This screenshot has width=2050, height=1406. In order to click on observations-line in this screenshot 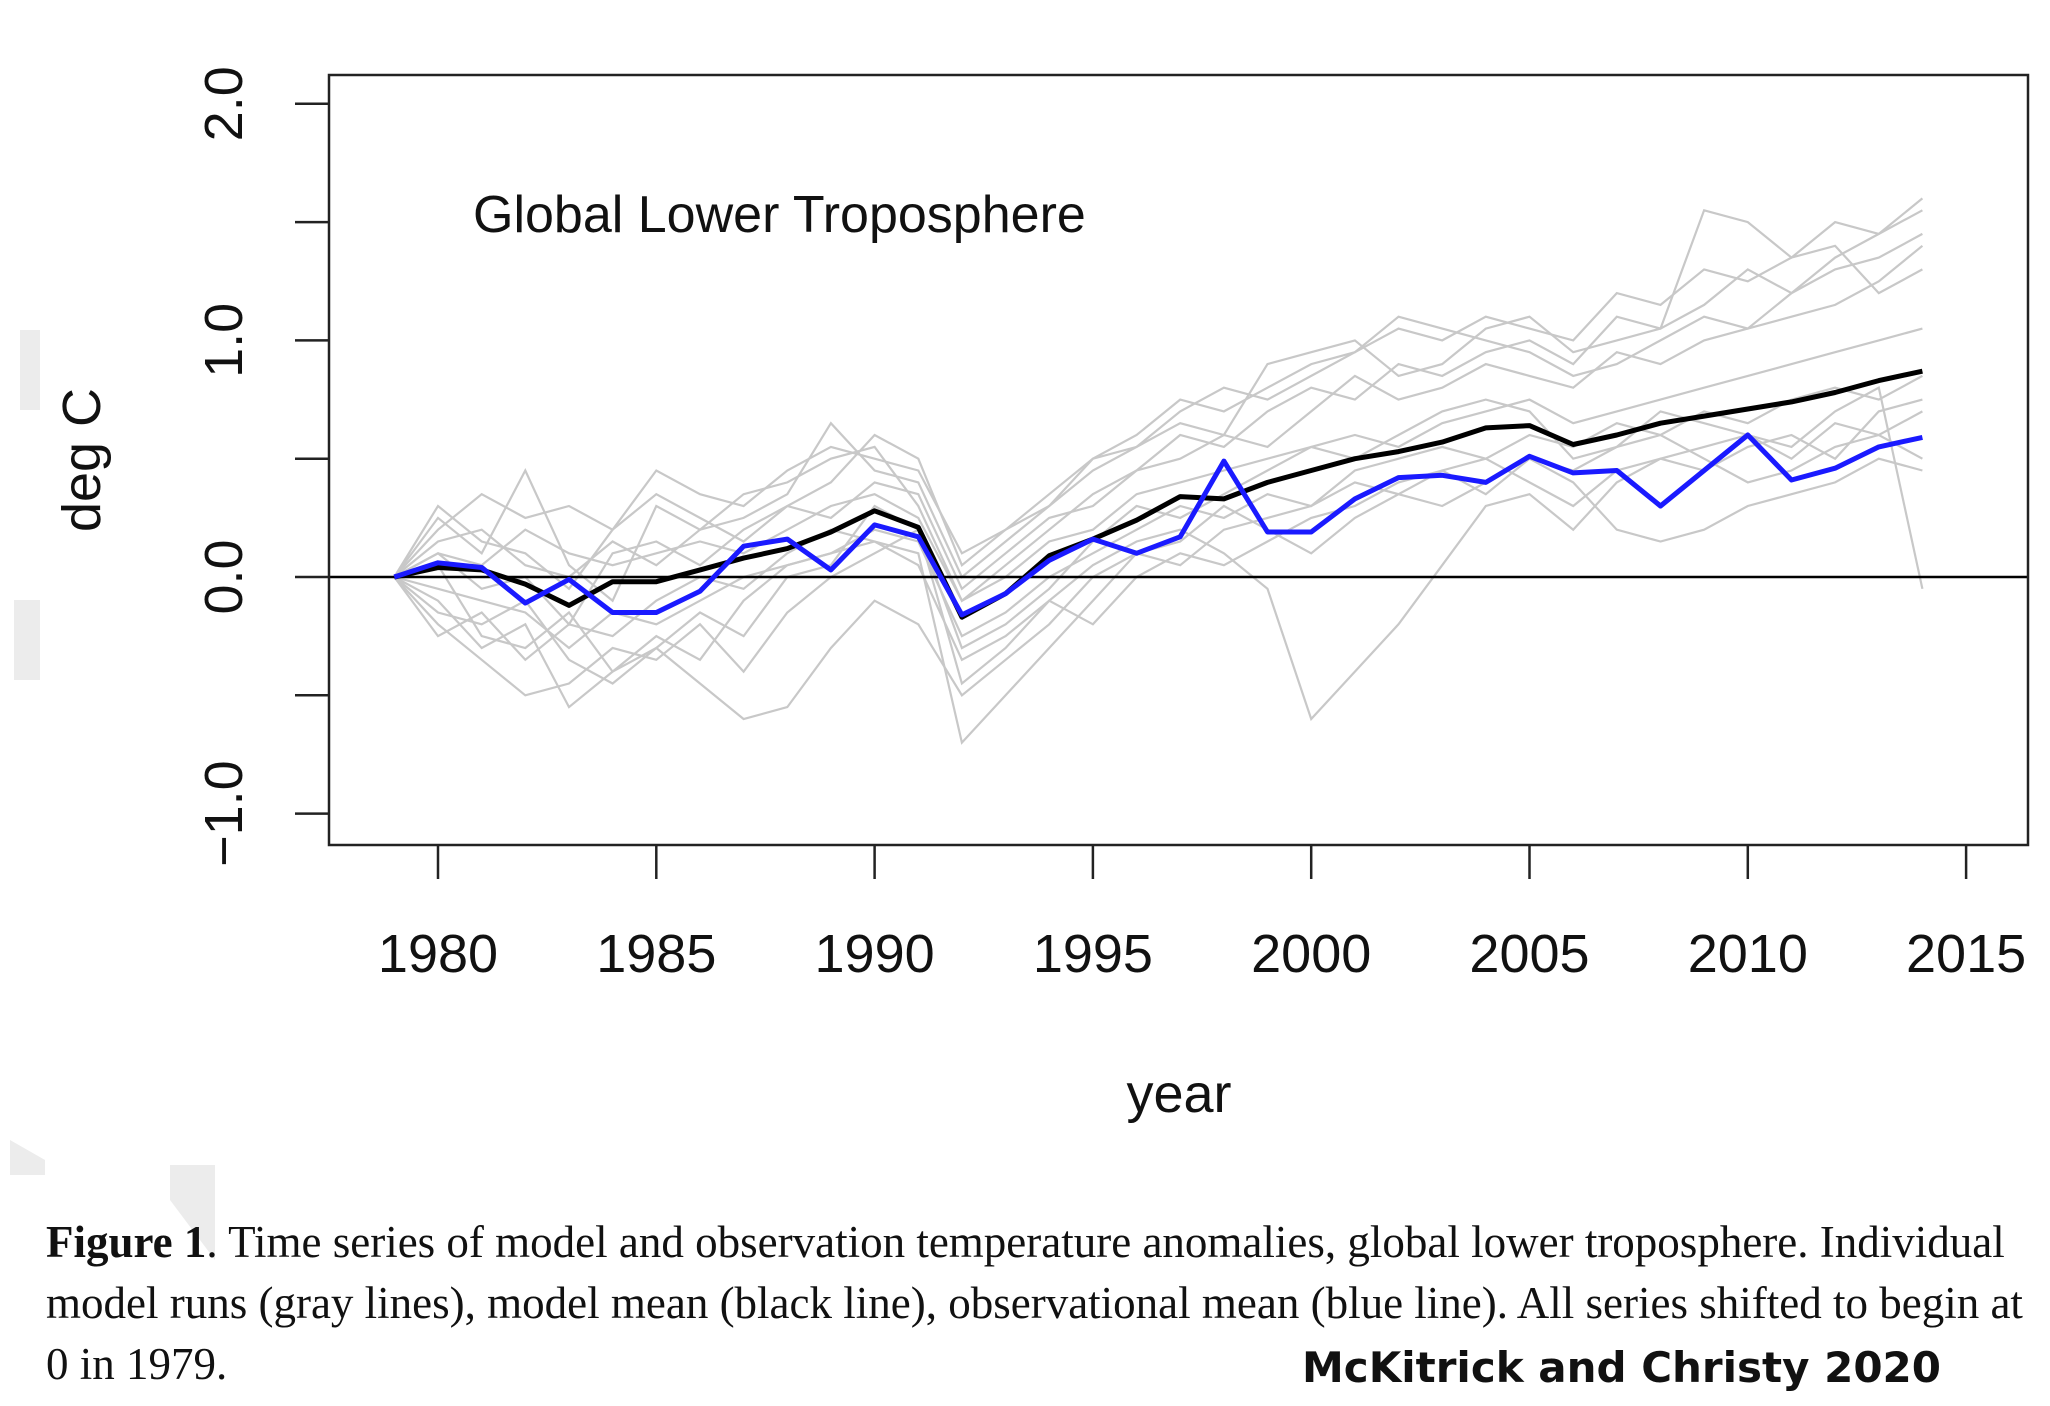, I will do `click(1158, 525)`.